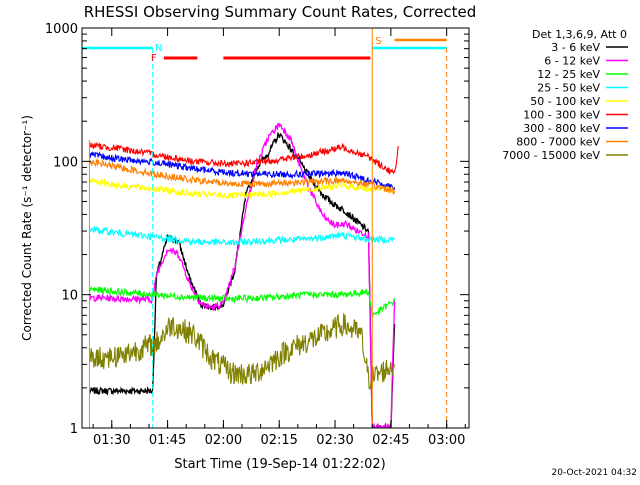  I want to click on x-axis-label: Start Time (19-Sep-14 01:22:02), so click(279, 464).